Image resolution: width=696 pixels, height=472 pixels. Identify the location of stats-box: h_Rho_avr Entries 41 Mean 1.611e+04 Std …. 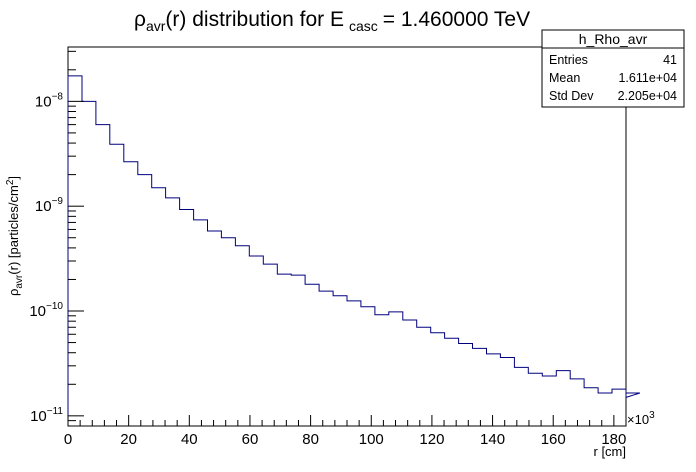
(613, 68).